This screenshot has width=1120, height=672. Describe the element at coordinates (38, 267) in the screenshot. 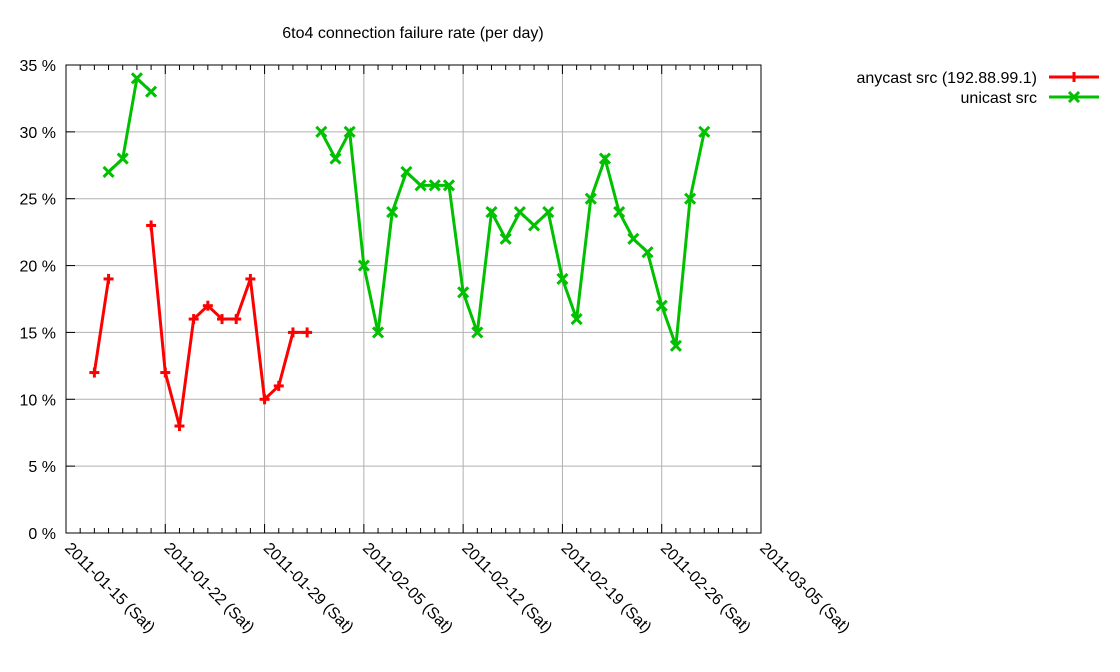

I see `y-tick-label: 20 %` at that location.